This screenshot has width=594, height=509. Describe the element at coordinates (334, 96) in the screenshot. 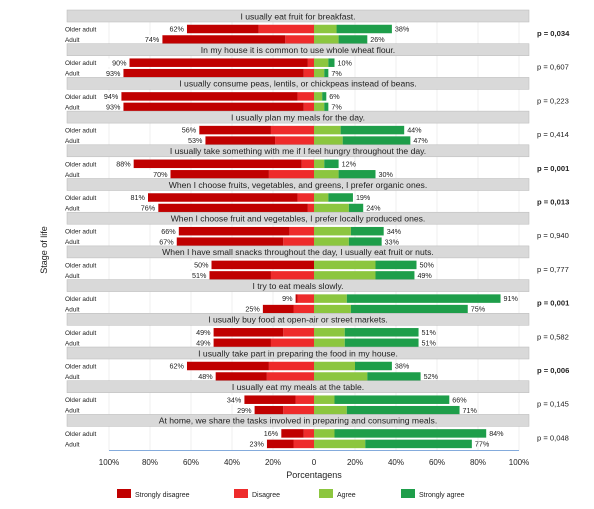

I see `data-label: 6%` at that location.